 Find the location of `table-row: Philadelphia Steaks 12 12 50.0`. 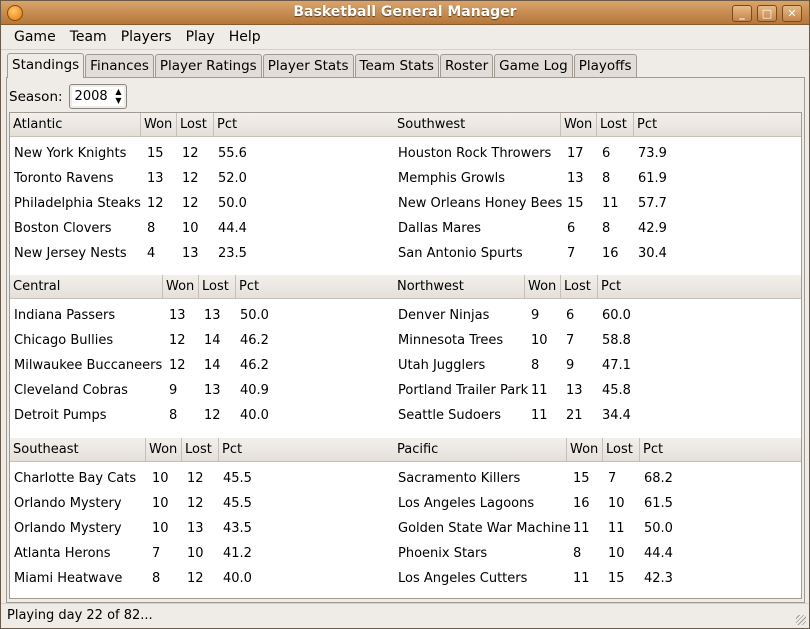

table-row: Philadelphia Steaks 12 12 50.0 is located at coordinates (202, 203).